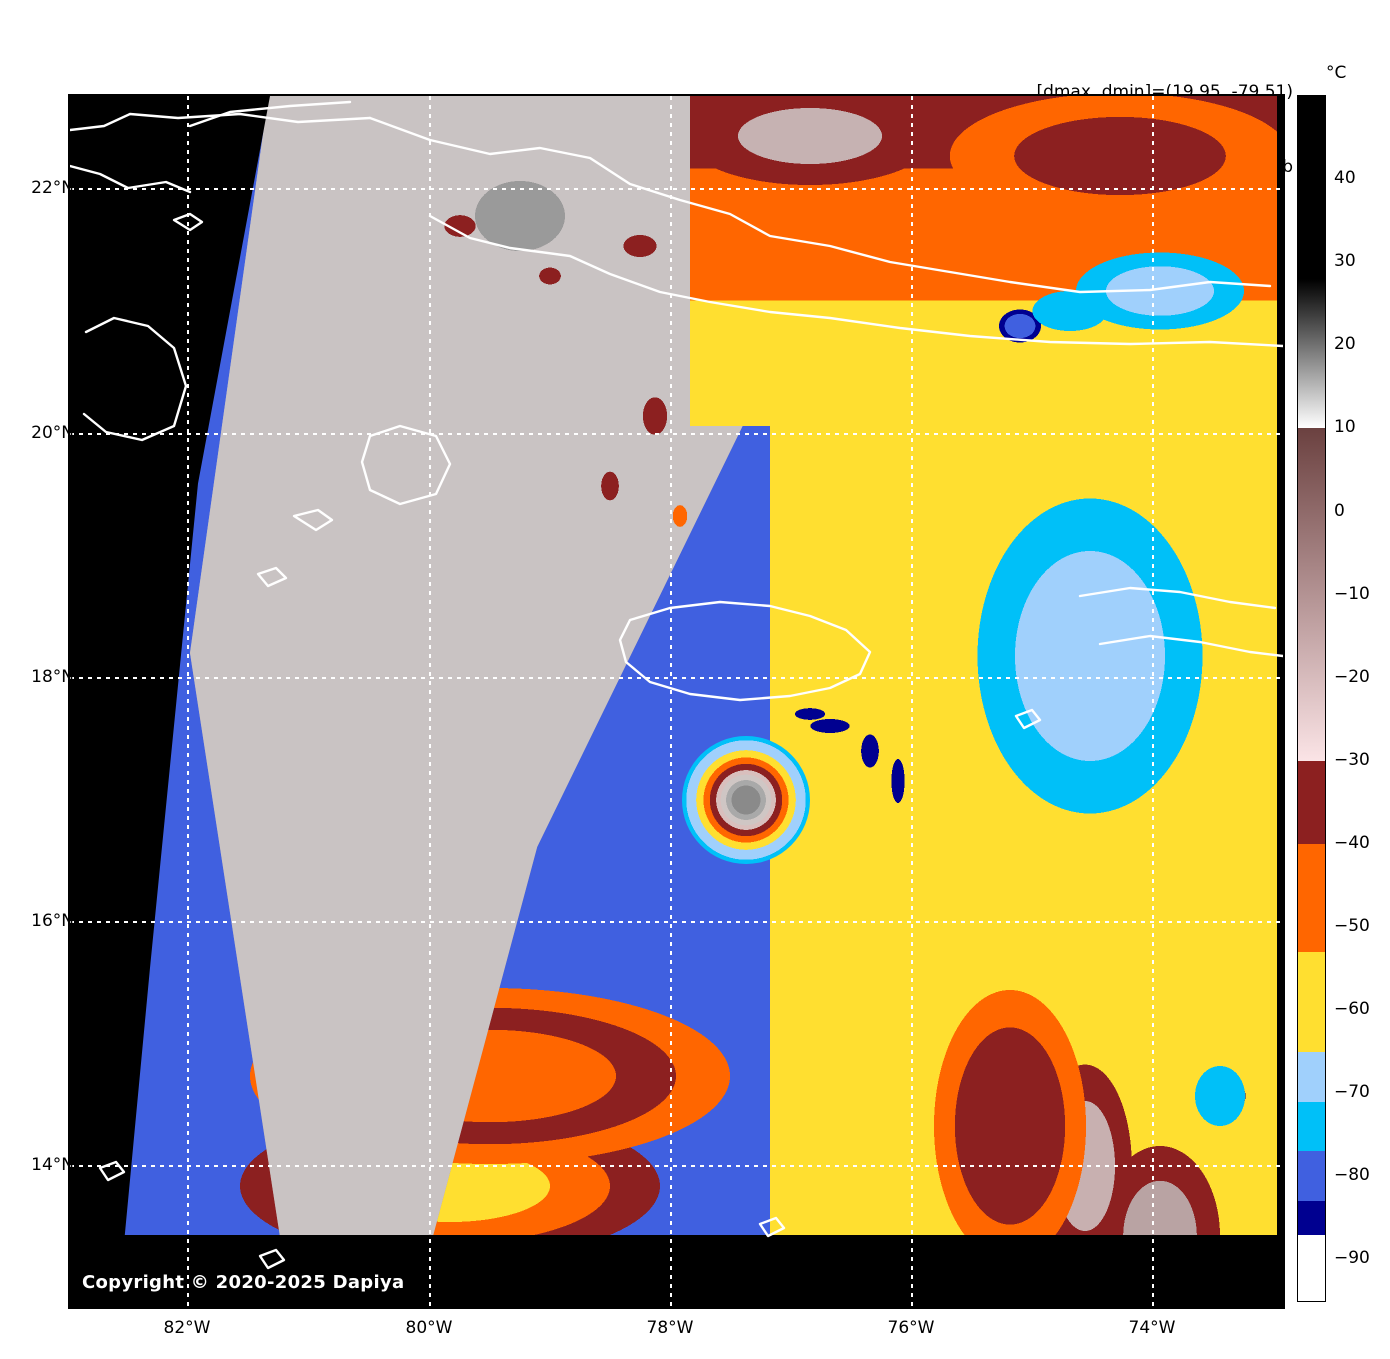 This screenshot has width=1390, height=1359. What do you see at coordinates (1352, 593) in the screenshot?
I see `colorbar-tick-label: −10` at bounding box center [1352, 593].